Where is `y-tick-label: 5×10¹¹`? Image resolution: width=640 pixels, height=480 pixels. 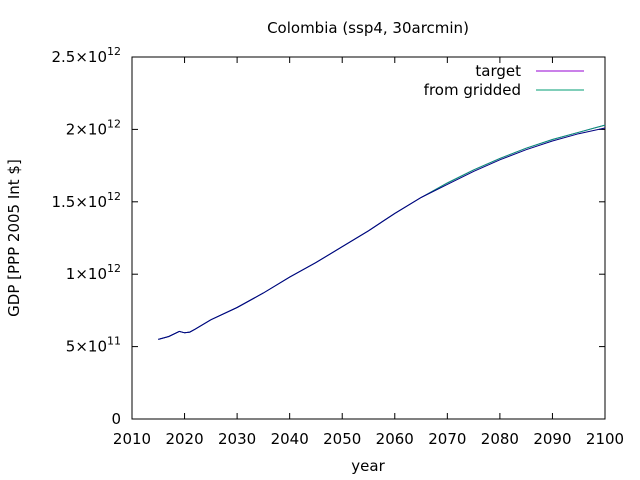 y-tick-label: 5×10¹¹ is located at coordinates (93, 345).